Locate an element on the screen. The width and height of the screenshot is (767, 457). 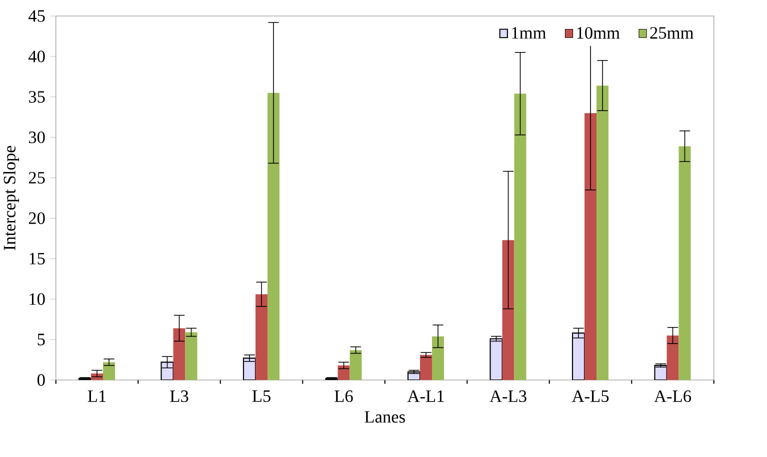
x-tick-label: A-L1 is located at coordinates (425, 396).